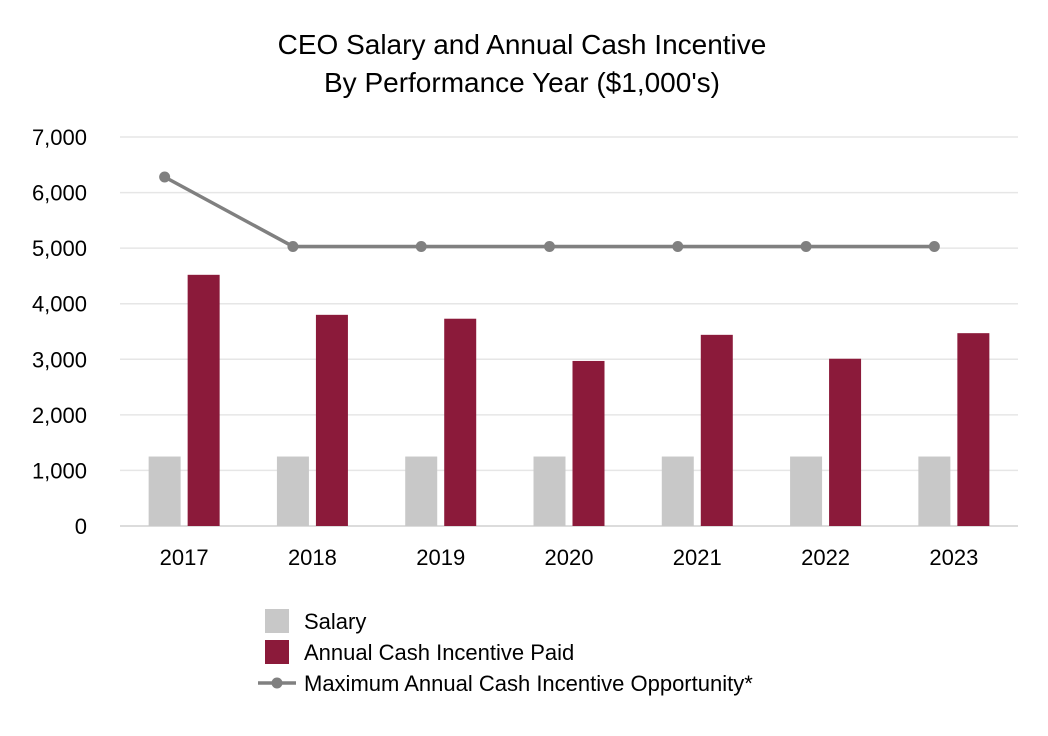 The image size is (1048, 736). I want to click on y-tick-label: 3,000, so click(59, 359).